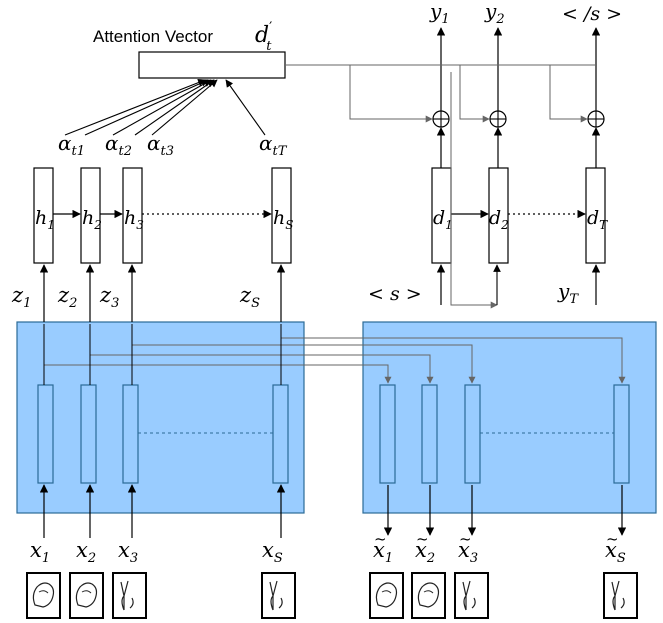 This screenshot has width=663, height=623. I want to click on hand-sign-image-x3, so click(129, 595).